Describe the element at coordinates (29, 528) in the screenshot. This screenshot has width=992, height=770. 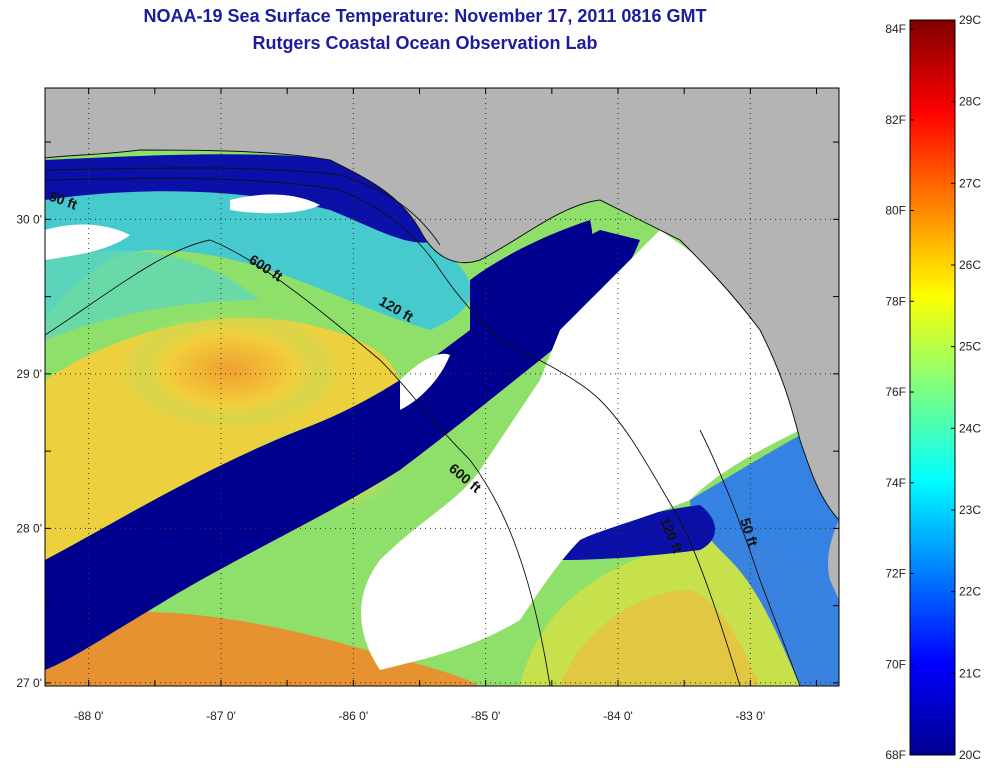
I see `lat-tick-label: 28 0'` at that location.